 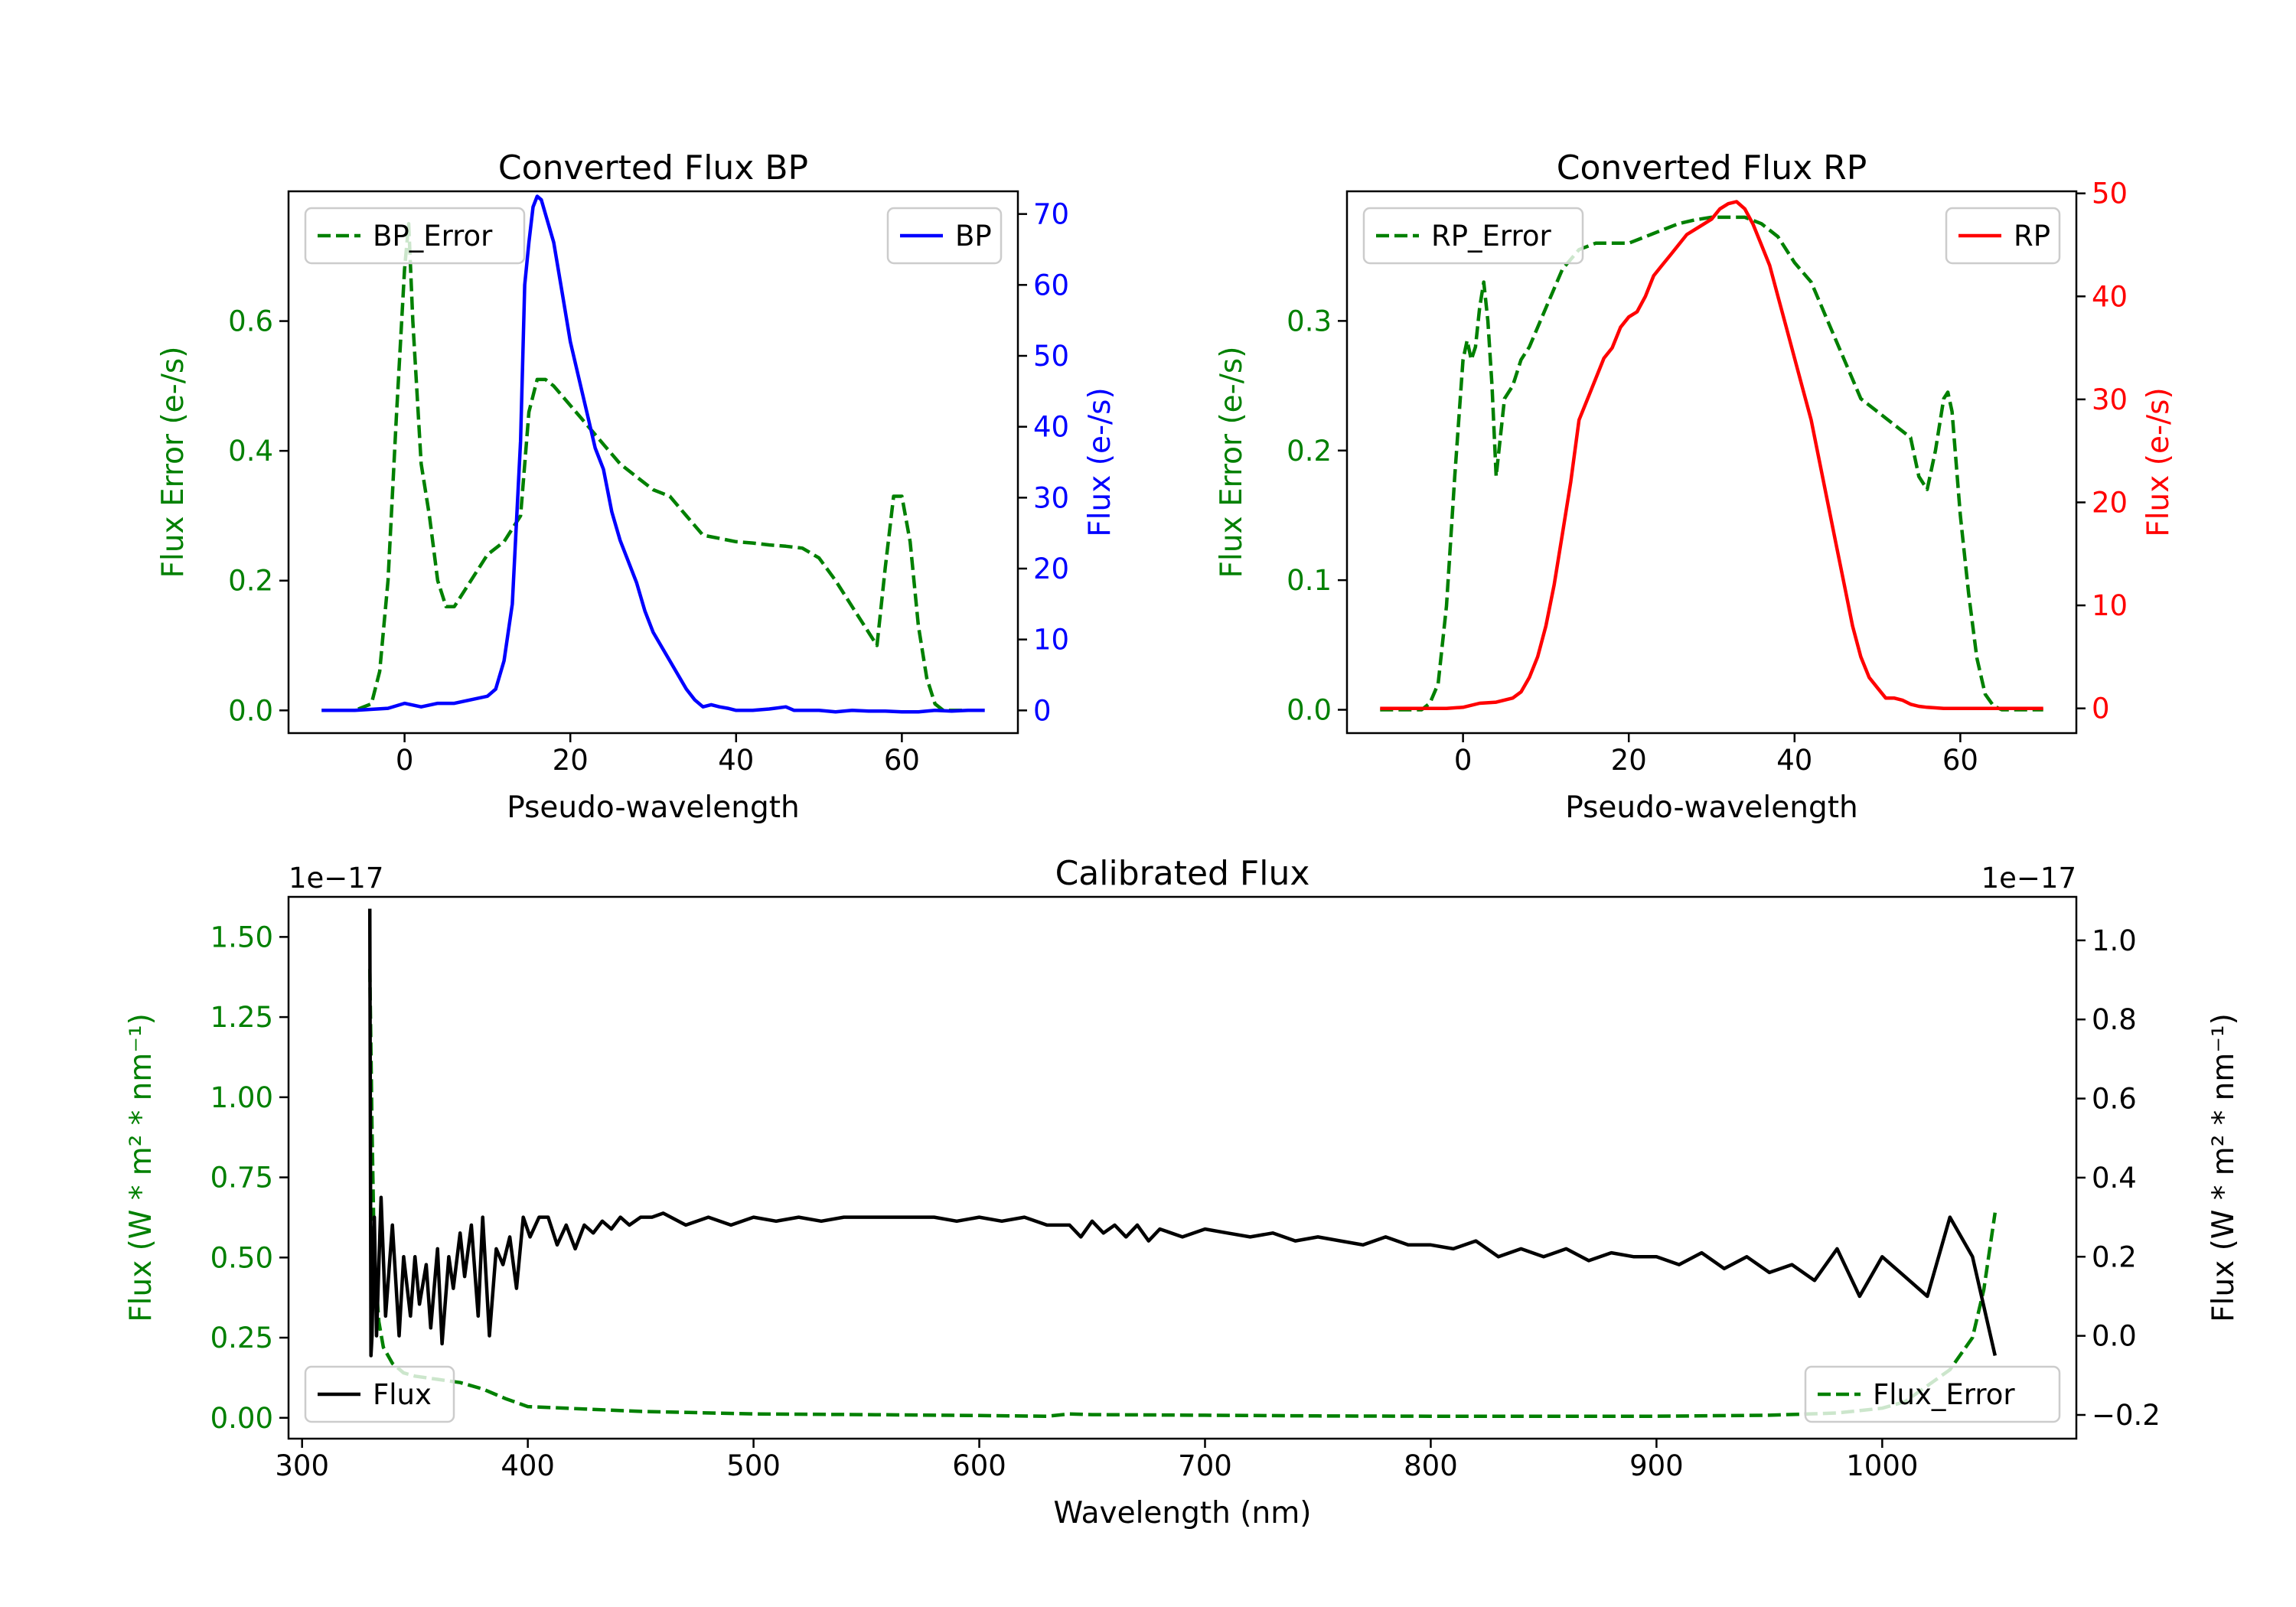 I want to click on y-right-tick-label: 0.6, so click(x=2114, y=1099).